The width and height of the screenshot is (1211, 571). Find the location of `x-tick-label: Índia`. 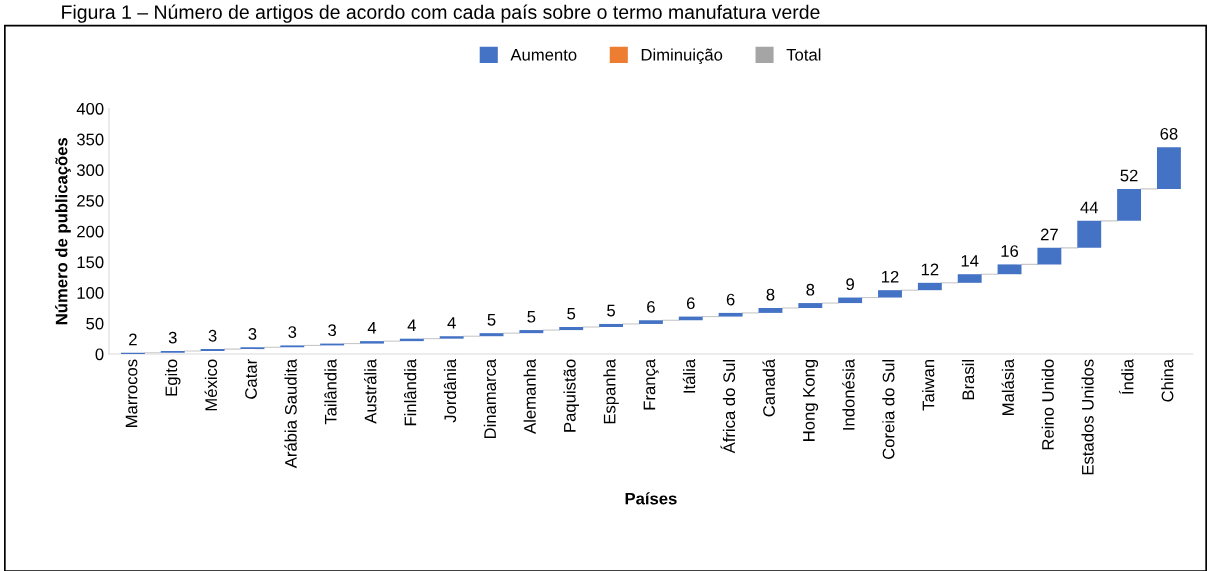

x-tick-label: Índia is located at coordinates (1126, 376).